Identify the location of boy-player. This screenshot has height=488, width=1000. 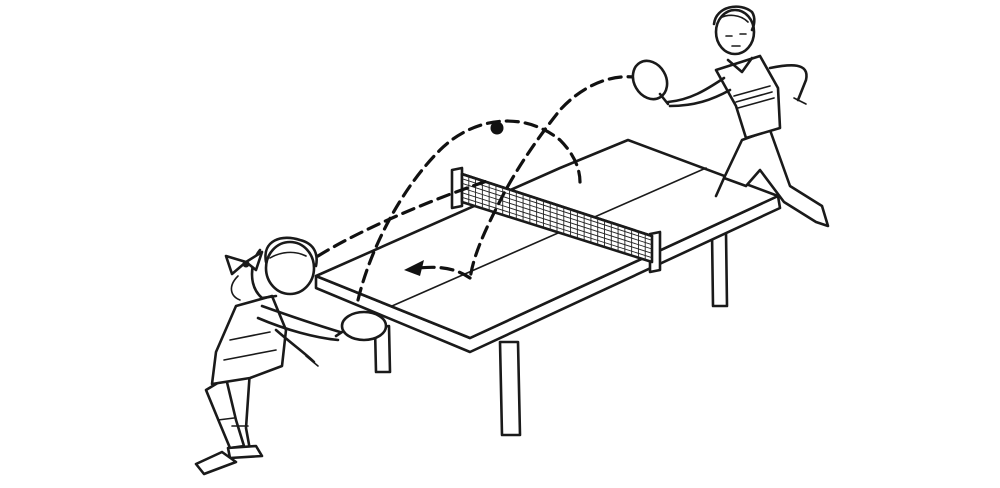
(730, 116).